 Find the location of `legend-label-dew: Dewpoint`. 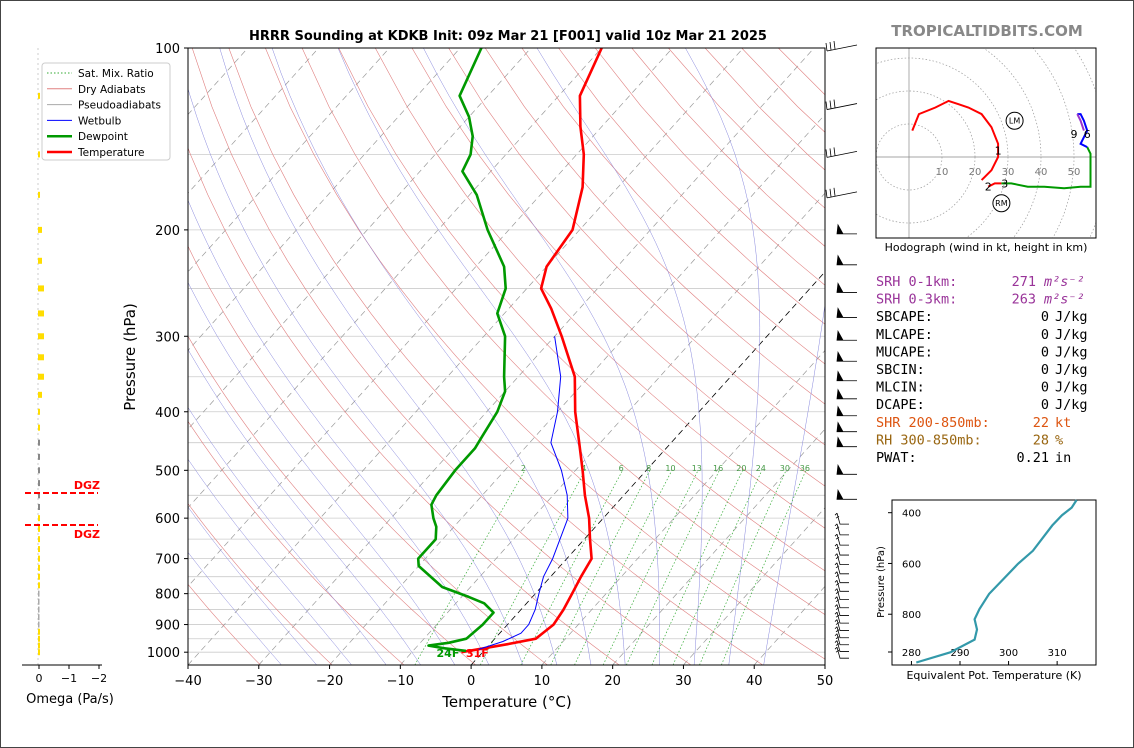

legend-label-dew: Dewpoint is located at coordinates (103, 137).